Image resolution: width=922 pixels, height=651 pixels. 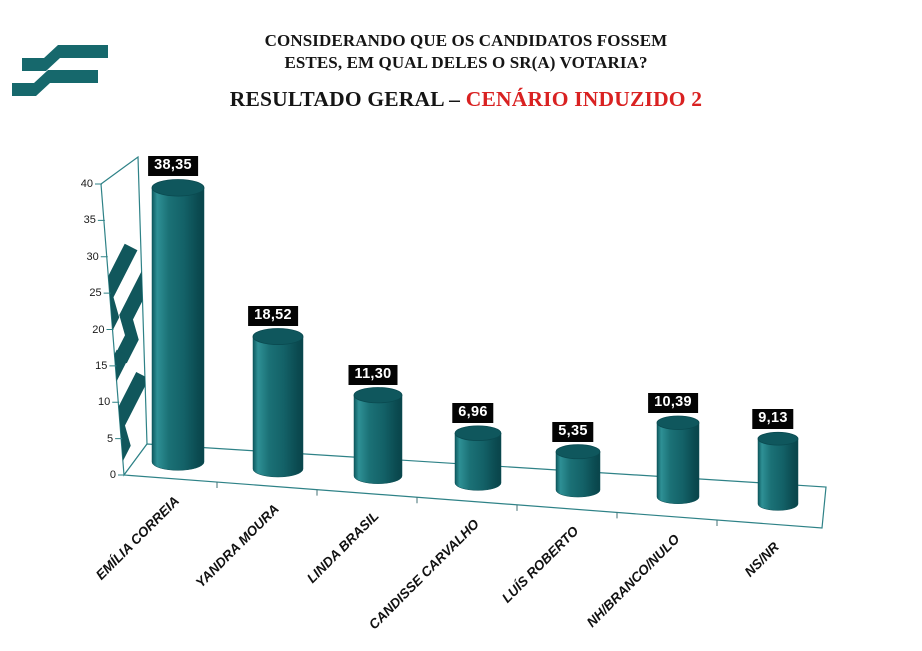 I want to click on question-title-line1: CONSIDERANDO QUE OS CANDIDATOS FOSSEM, so click(x=466, y=40).